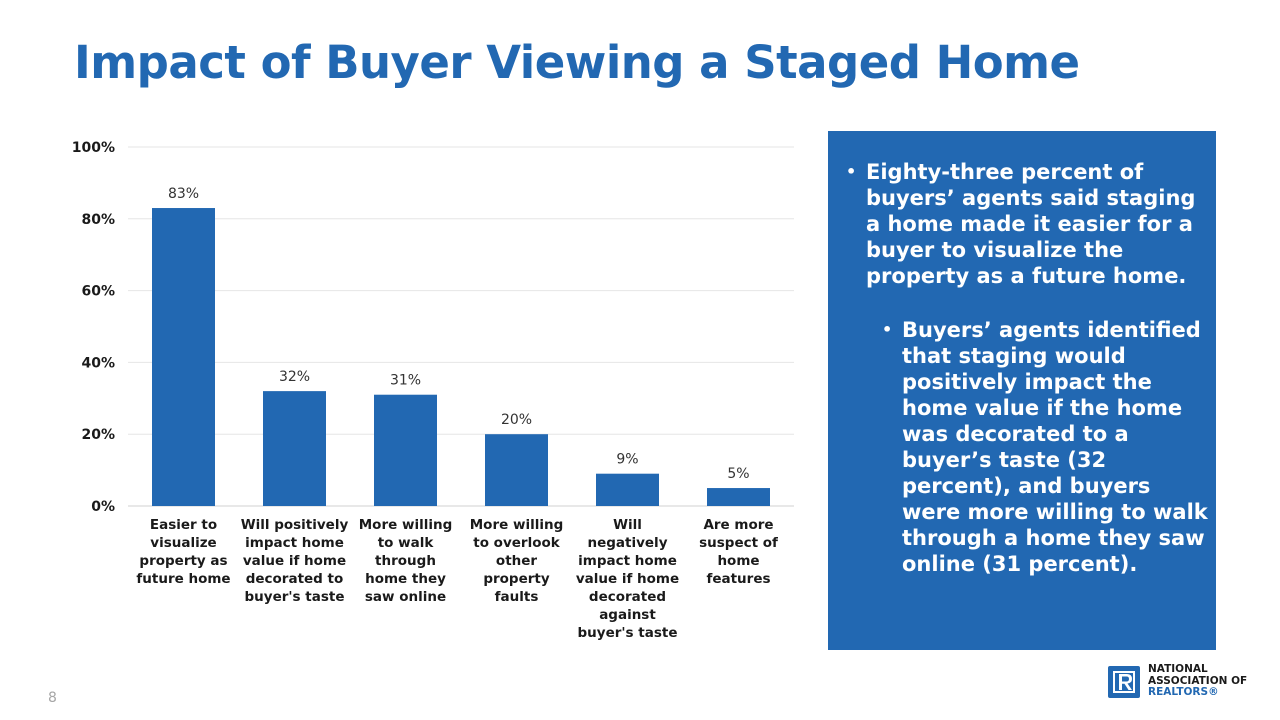  I want to click on data-label: 83%, so click(183, 194).